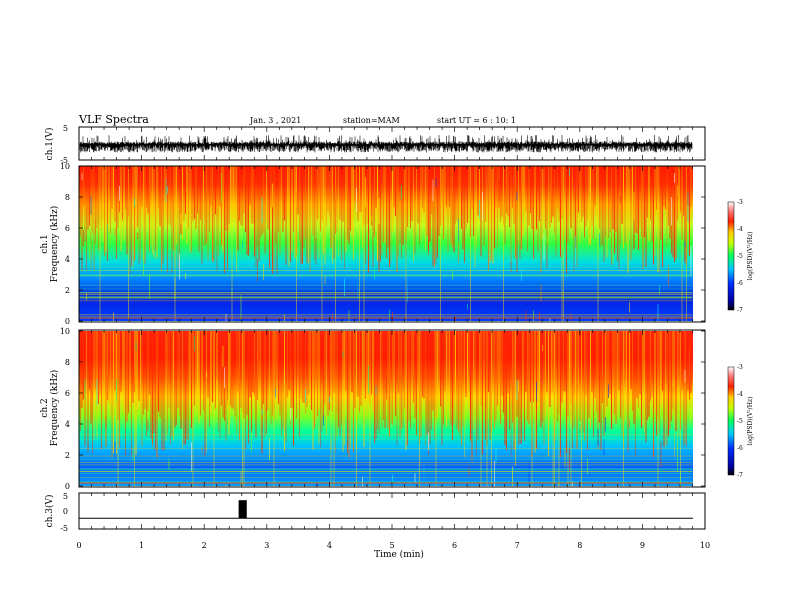 This screenshot has width=792, height=612. Describe the element at coordinates (371, 120) in the screenshot. I see `header-station: station=MAM` at that location.